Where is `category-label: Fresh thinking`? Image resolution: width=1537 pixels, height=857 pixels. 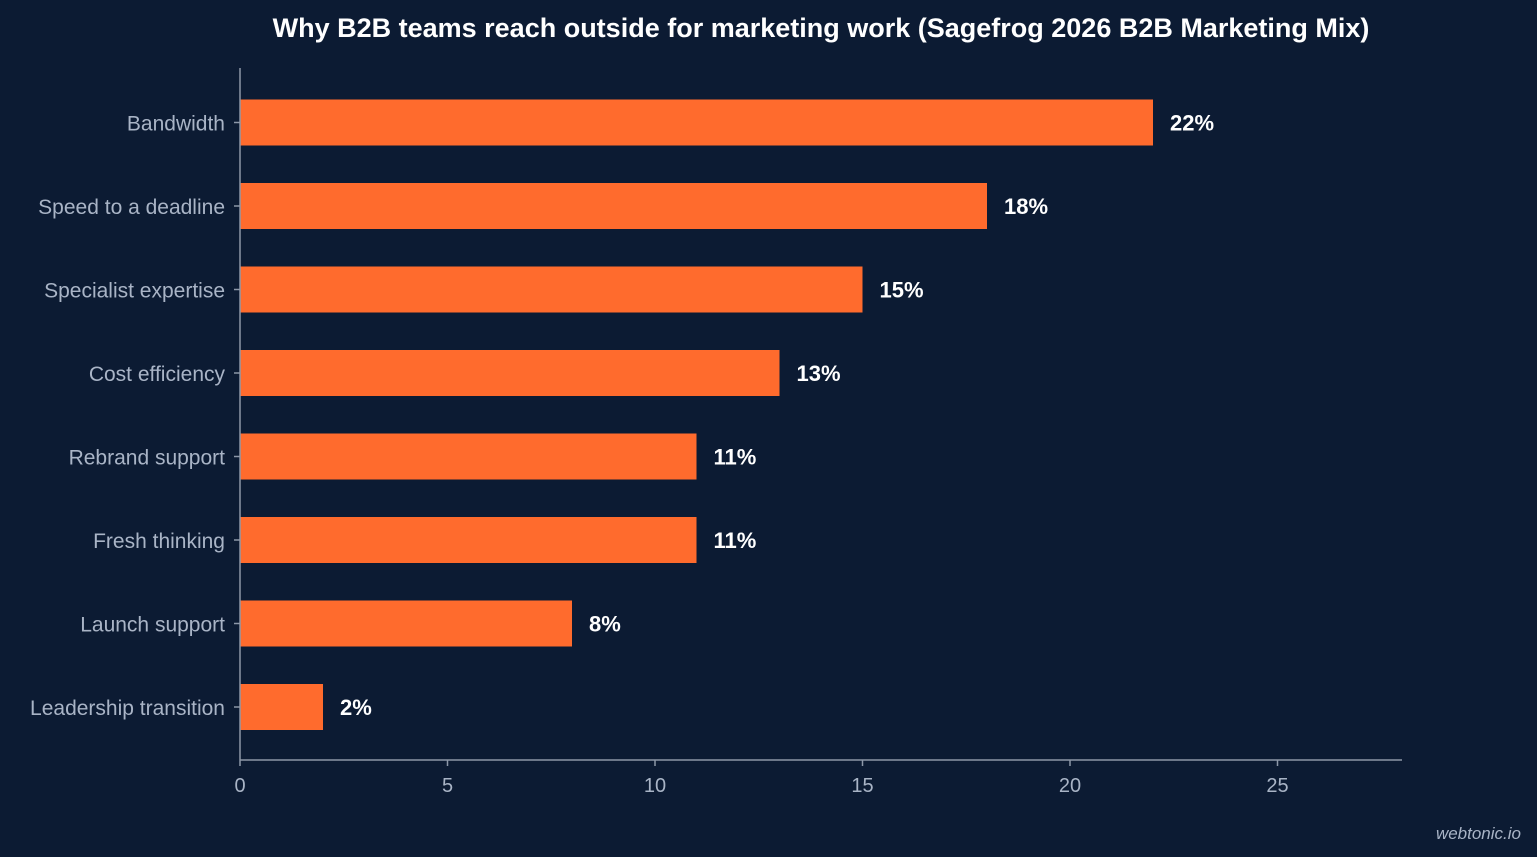
category-label: Fresh thinking is located at coordinates (159, 541).